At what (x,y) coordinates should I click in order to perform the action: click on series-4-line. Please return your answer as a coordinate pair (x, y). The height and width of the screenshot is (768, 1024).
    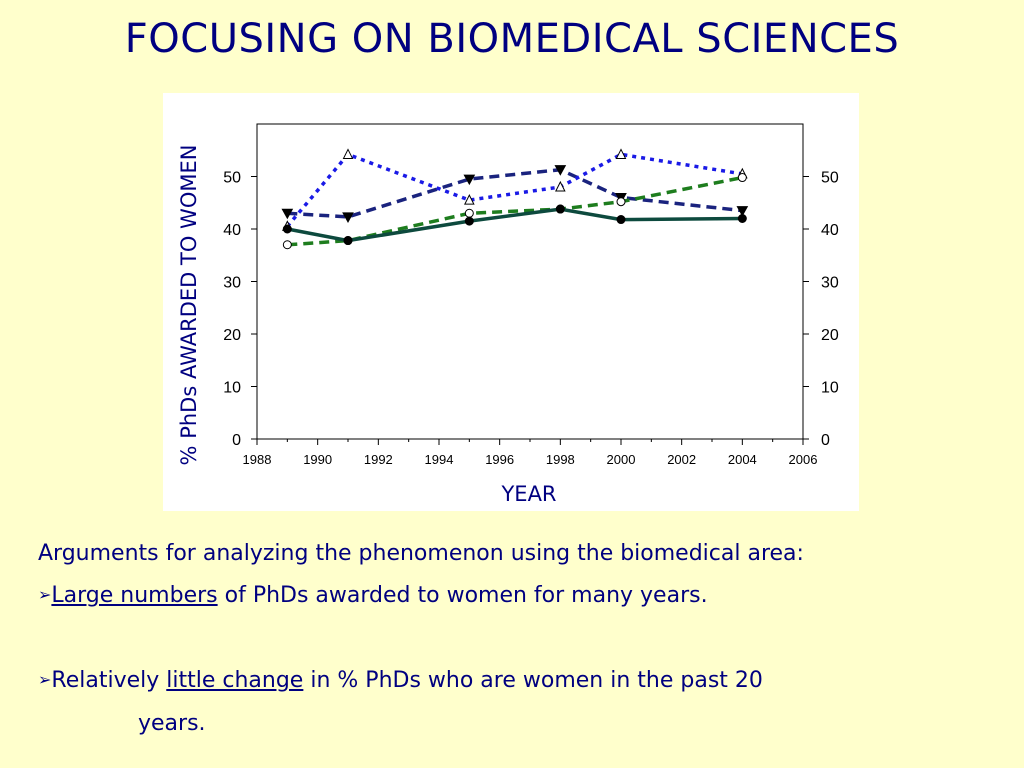
    Looking at the image, I should click on (514, 225).